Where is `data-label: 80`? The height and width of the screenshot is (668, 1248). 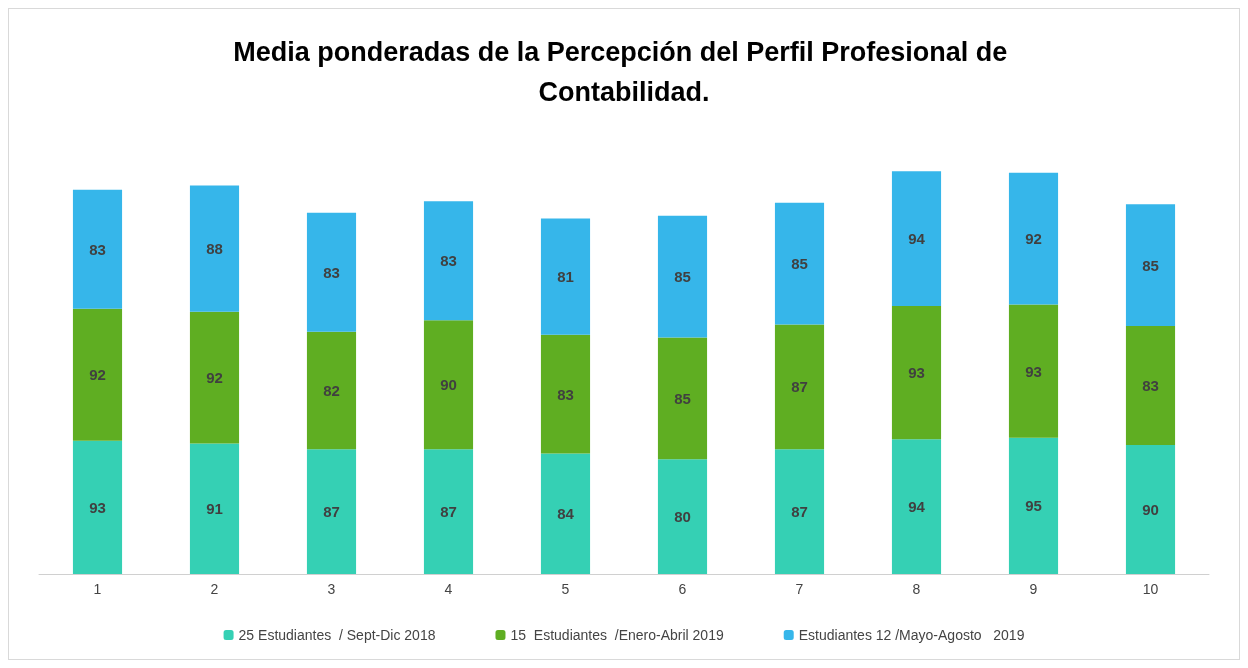
data-label: 80 is located at coordinates (682, 517).